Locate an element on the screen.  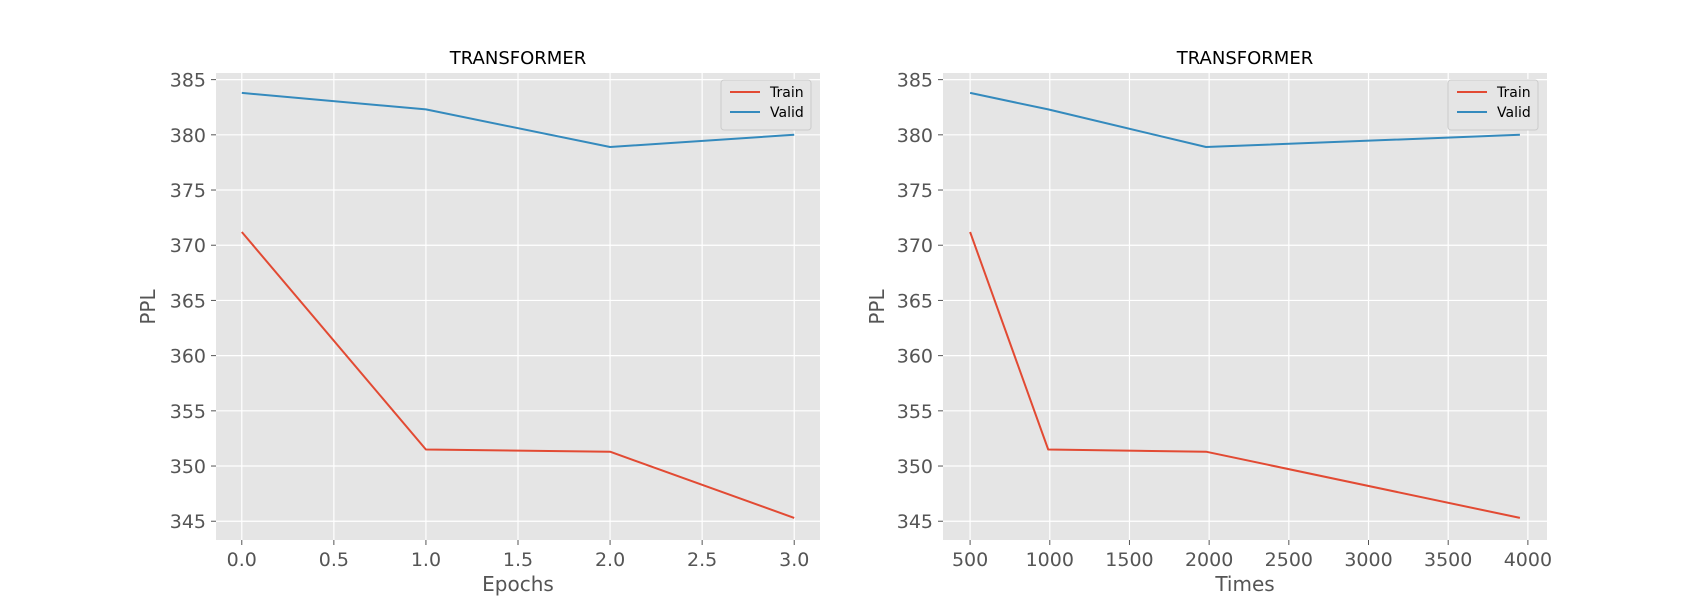
x-tick-label: 2.5 is located at coordinates (702, 560).